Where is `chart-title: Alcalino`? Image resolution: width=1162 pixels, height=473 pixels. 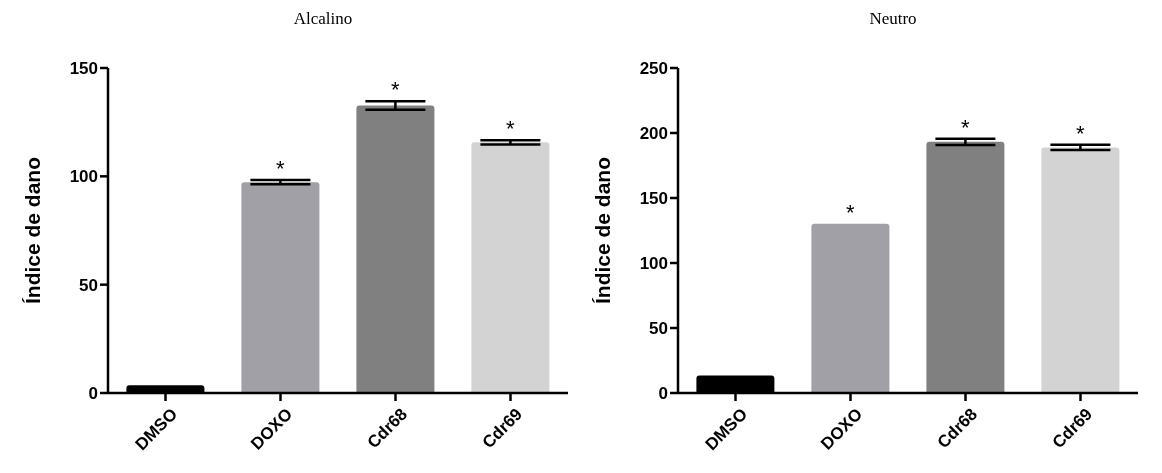 chart-title: Alcalino is located at coordinates (323, 19).